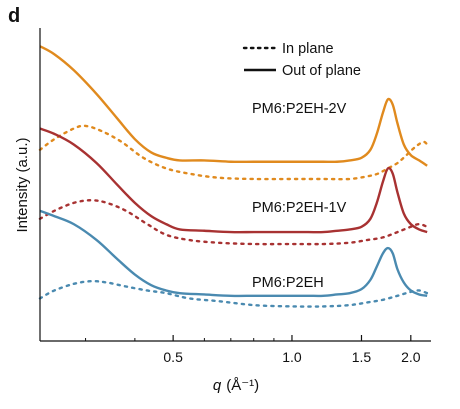  What do you see at coordinates (321, 71) in the screenshot?
I see `legend-out-of-plane-label: Out of plane` at bounding box center [321, 71].